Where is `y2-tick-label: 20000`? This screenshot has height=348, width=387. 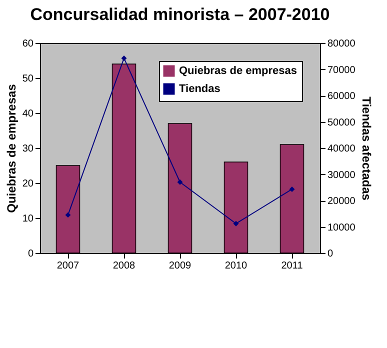
y2-tick-label: 20000 is located at coordinates (342, 201).